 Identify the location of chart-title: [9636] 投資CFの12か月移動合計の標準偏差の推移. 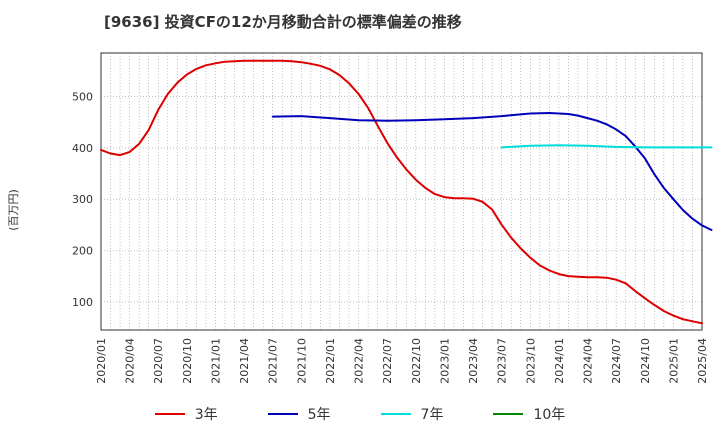
(283, 22).